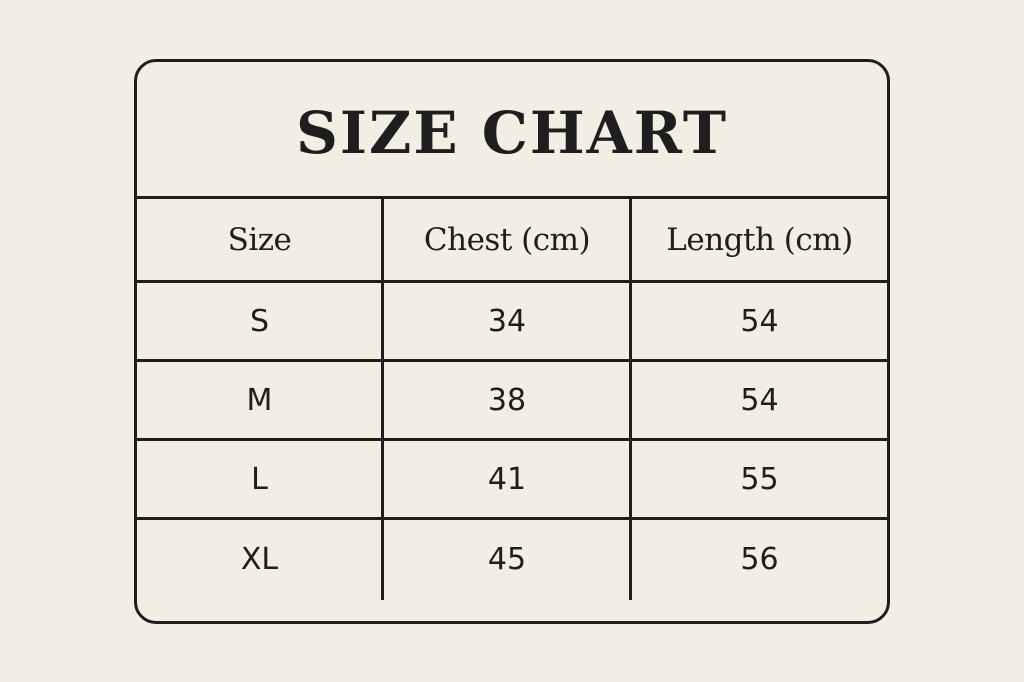  What do you see at coordinates (759, 239) in the screenshot?
I see `column-header-length: Length (cm)` at bounding box center [759, 239].